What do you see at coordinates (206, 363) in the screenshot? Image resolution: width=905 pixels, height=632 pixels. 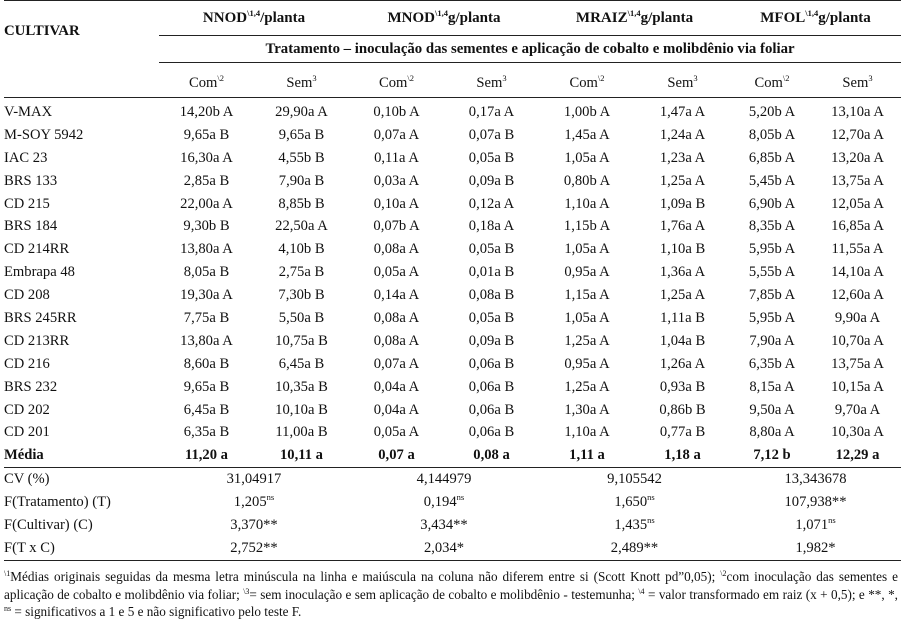 I see `table-cell: 8,60a B` at bounding box center [206, 363].